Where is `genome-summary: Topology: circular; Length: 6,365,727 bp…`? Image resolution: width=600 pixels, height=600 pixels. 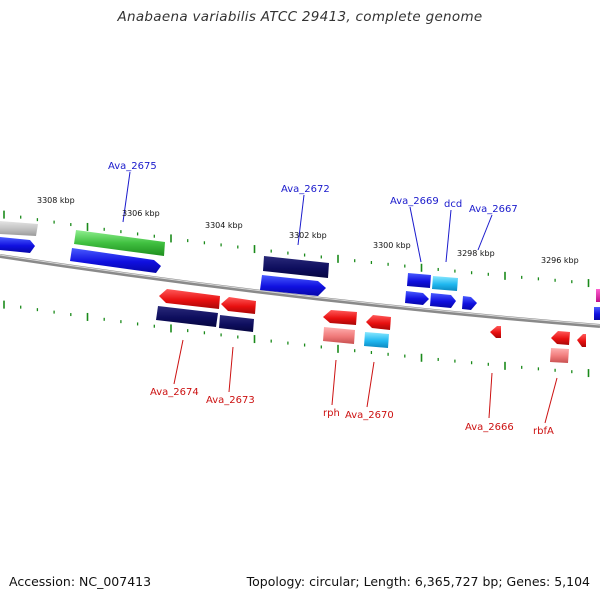
genome-summary: Topology: circular; Length: 6,365,727 bp… is located at coordinates (418, 581).